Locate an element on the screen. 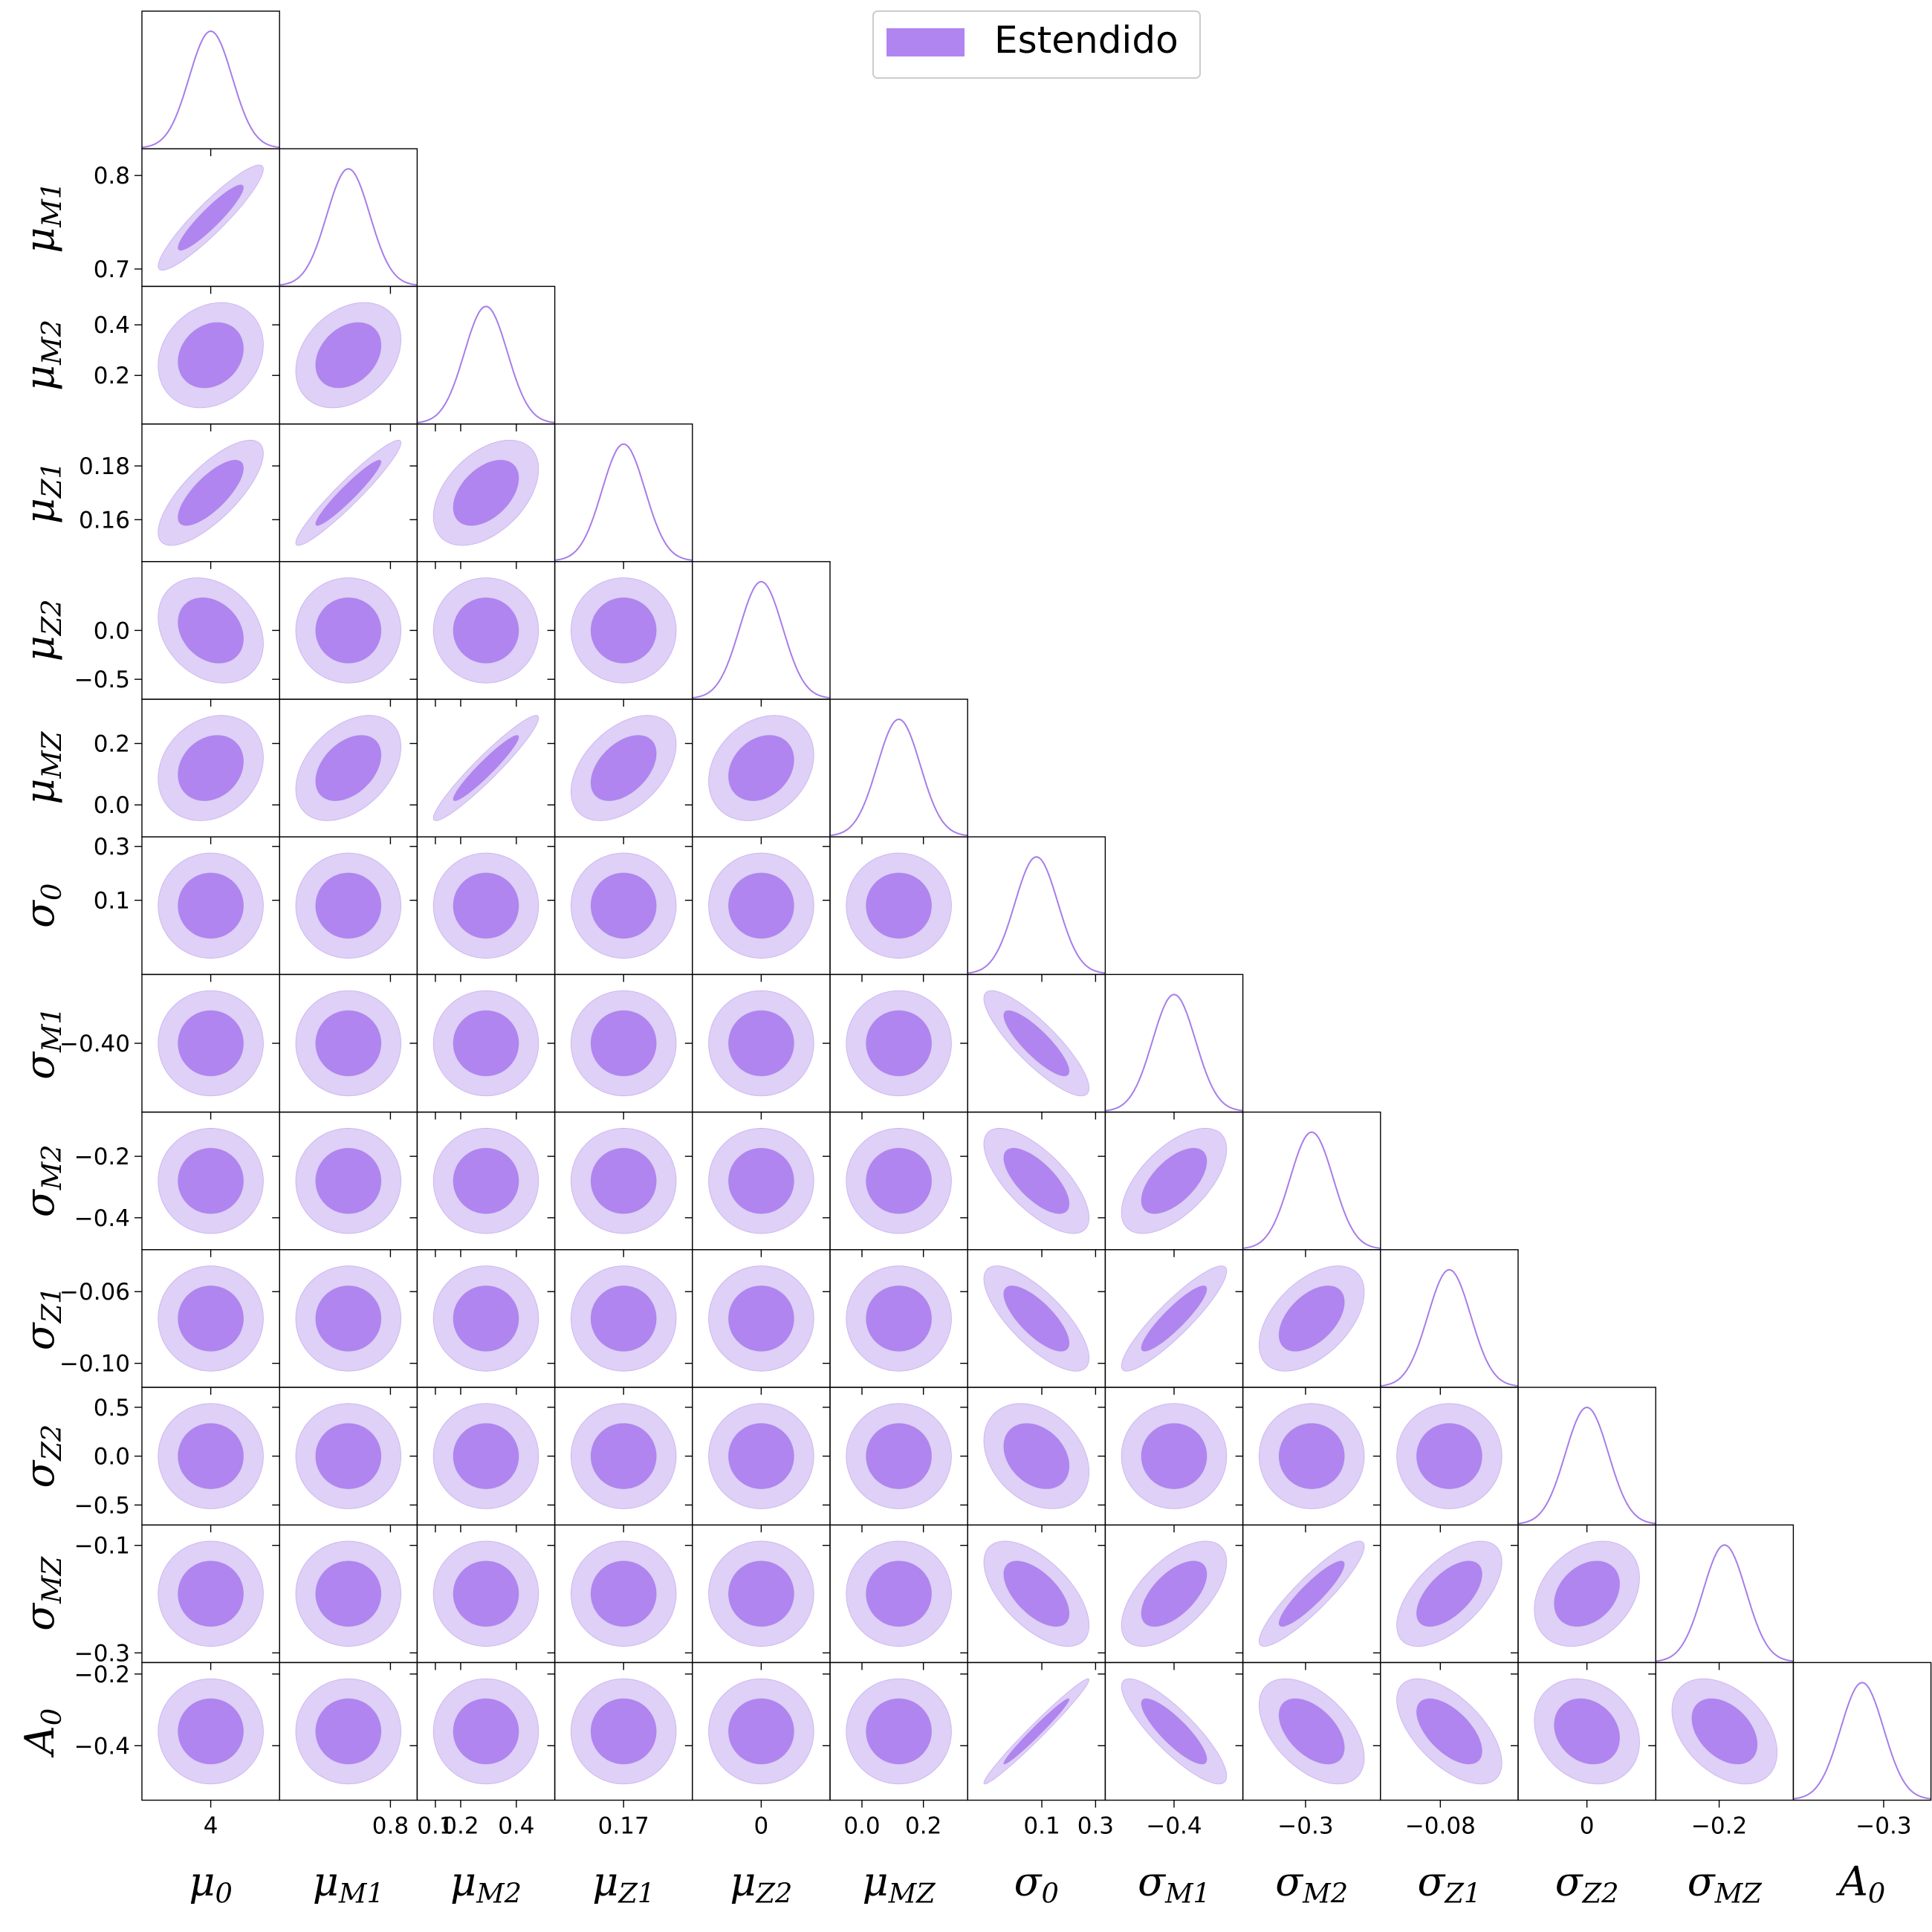  contour-1sigma-sigmaZ1-sigmaM1 is located at coordinates (1174, 1318).